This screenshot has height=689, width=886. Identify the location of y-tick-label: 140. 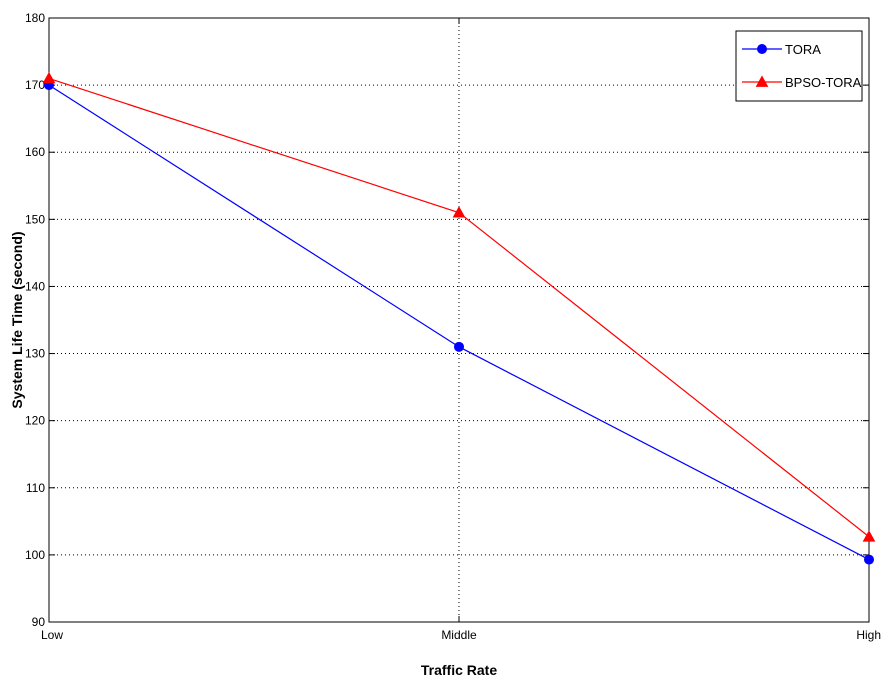
(35, 286).